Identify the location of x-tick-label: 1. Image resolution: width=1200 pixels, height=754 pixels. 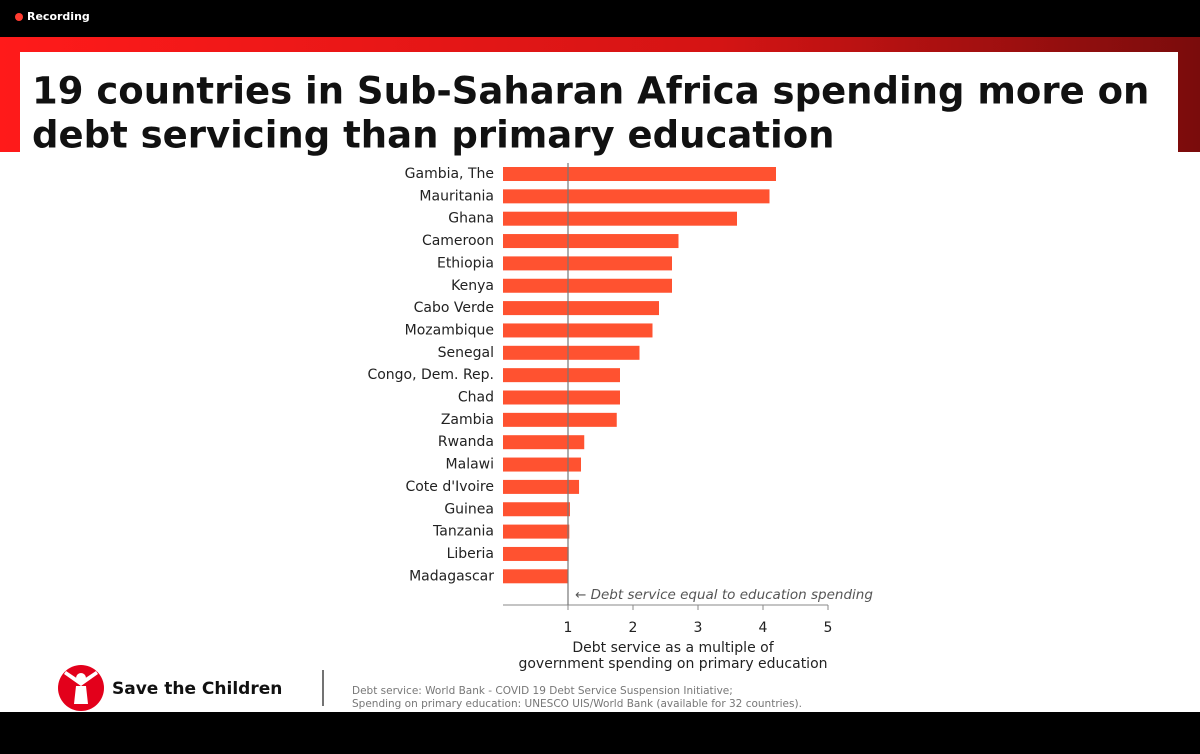
(568, 628).